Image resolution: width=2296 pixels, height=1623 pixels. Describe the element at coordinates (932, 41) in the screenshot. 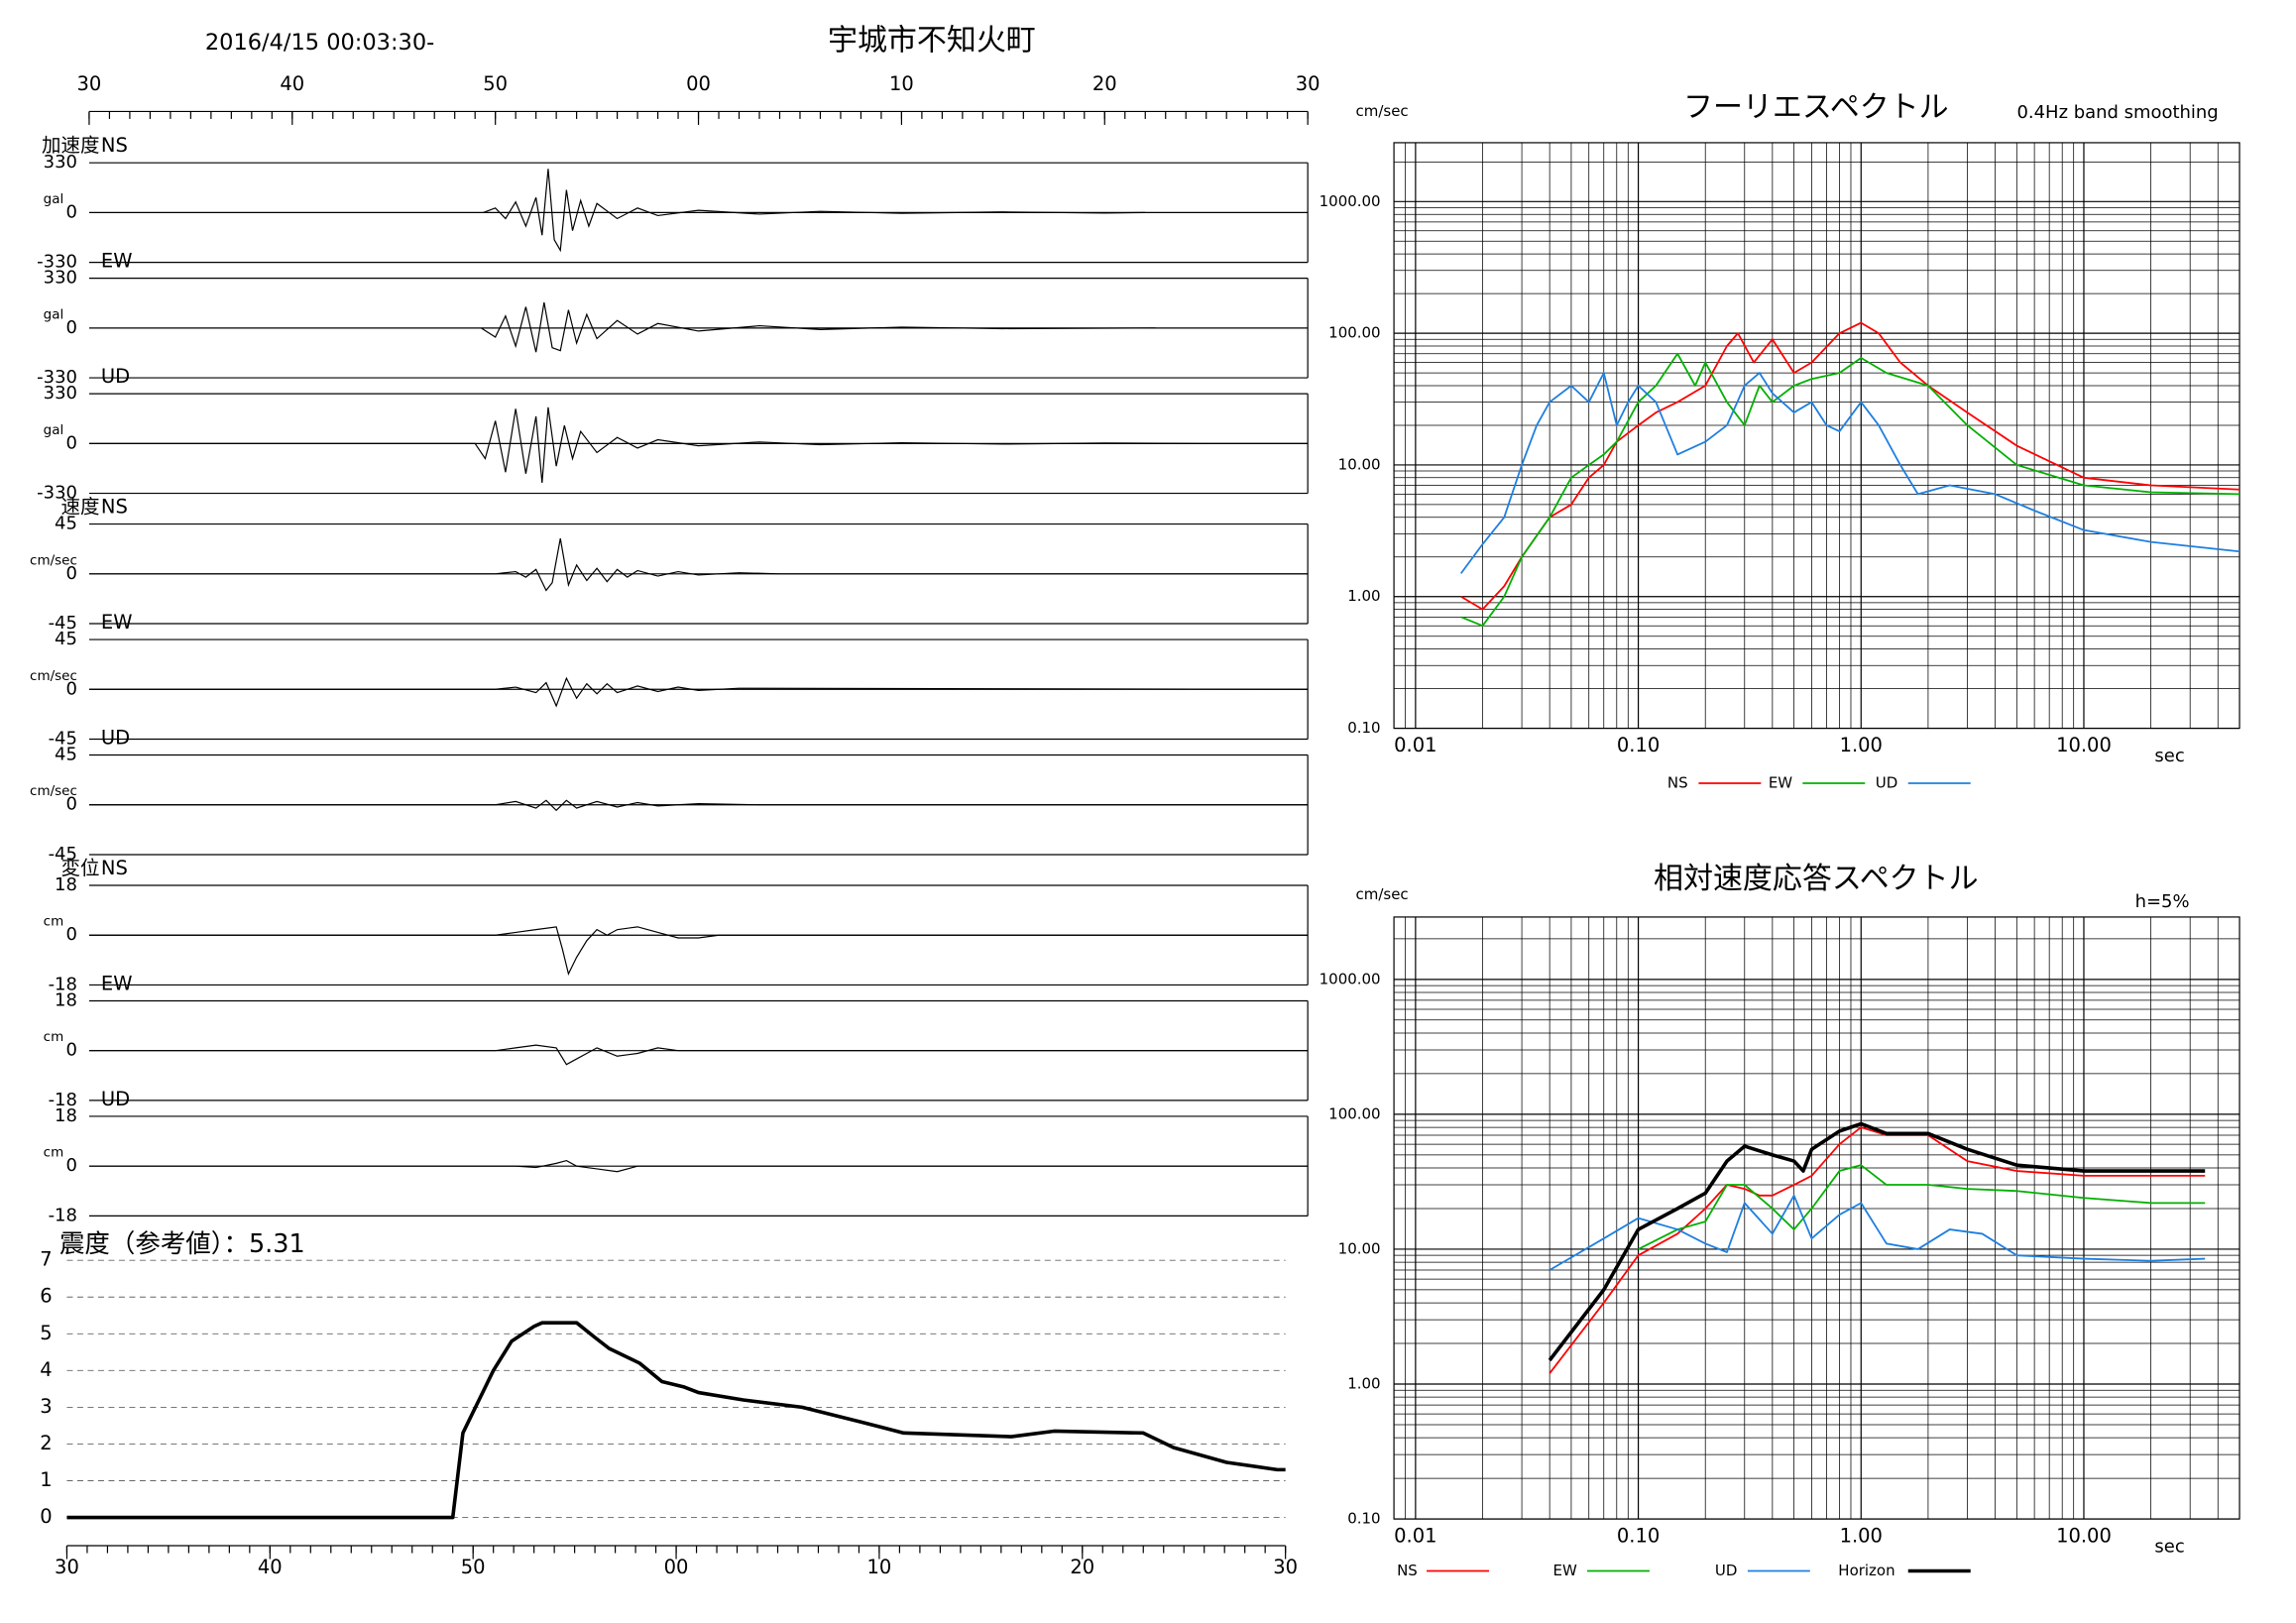

I see `chart-title: 宇城市不知火町` at that location.